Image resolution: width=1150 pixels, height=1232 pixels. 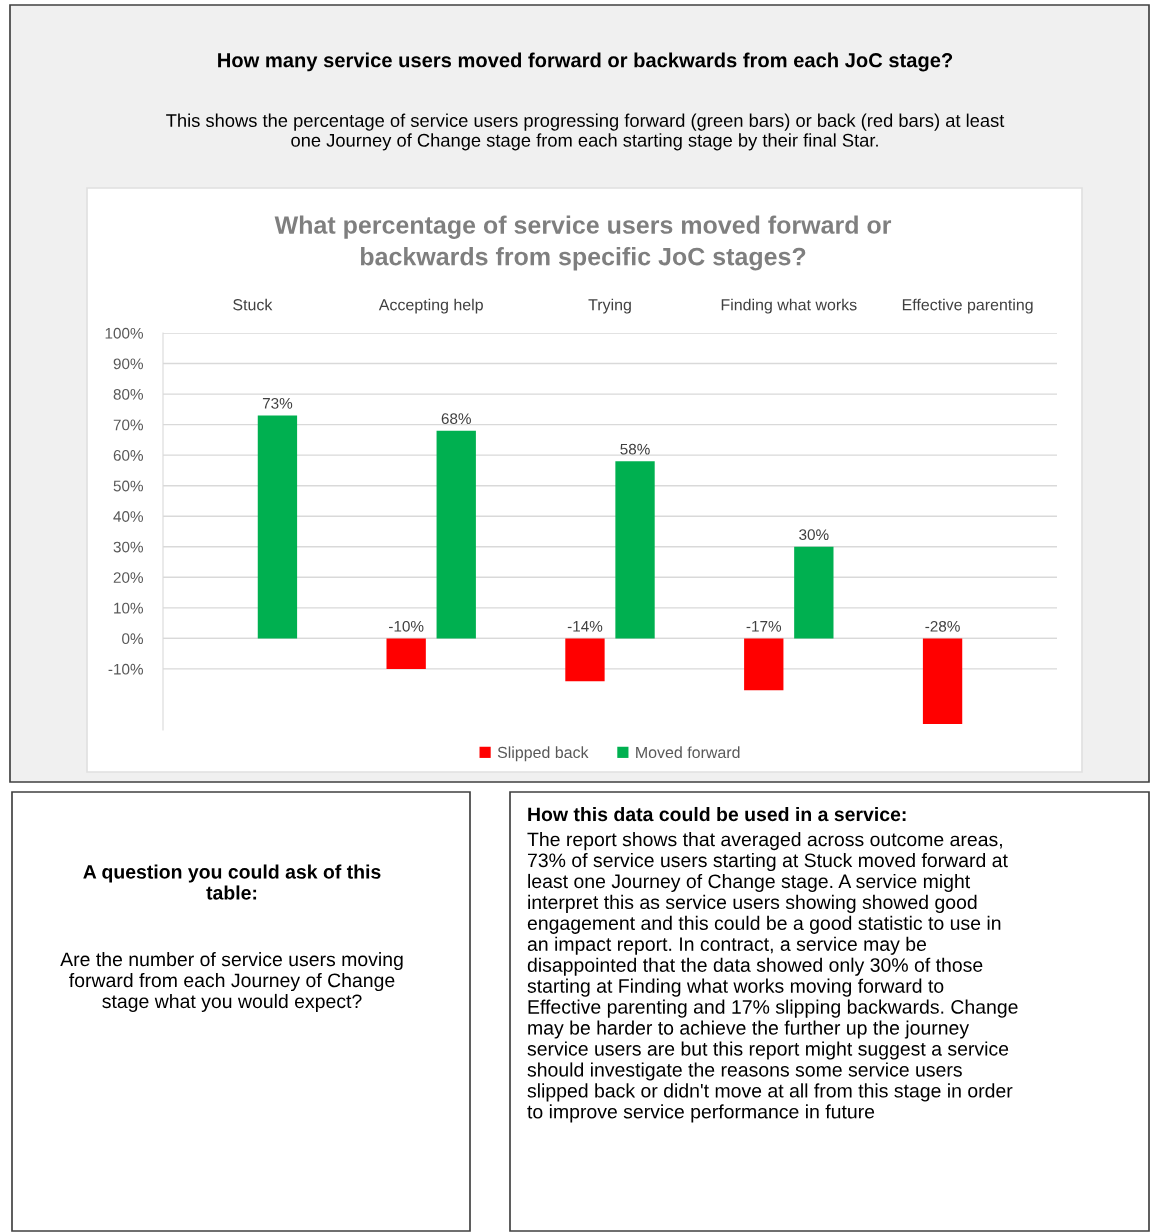 I want to click on y-tick-label: 20%, so click(x=128, y=577).